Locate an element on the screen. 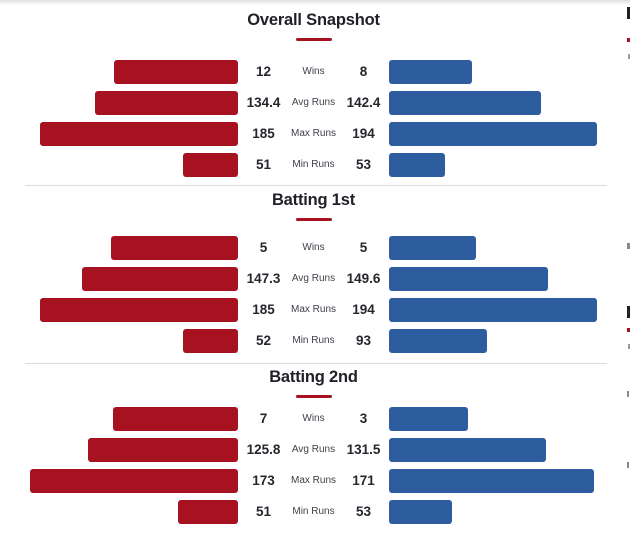  metric-row: 12 Wins 8 is located at coordinates (313, 72).